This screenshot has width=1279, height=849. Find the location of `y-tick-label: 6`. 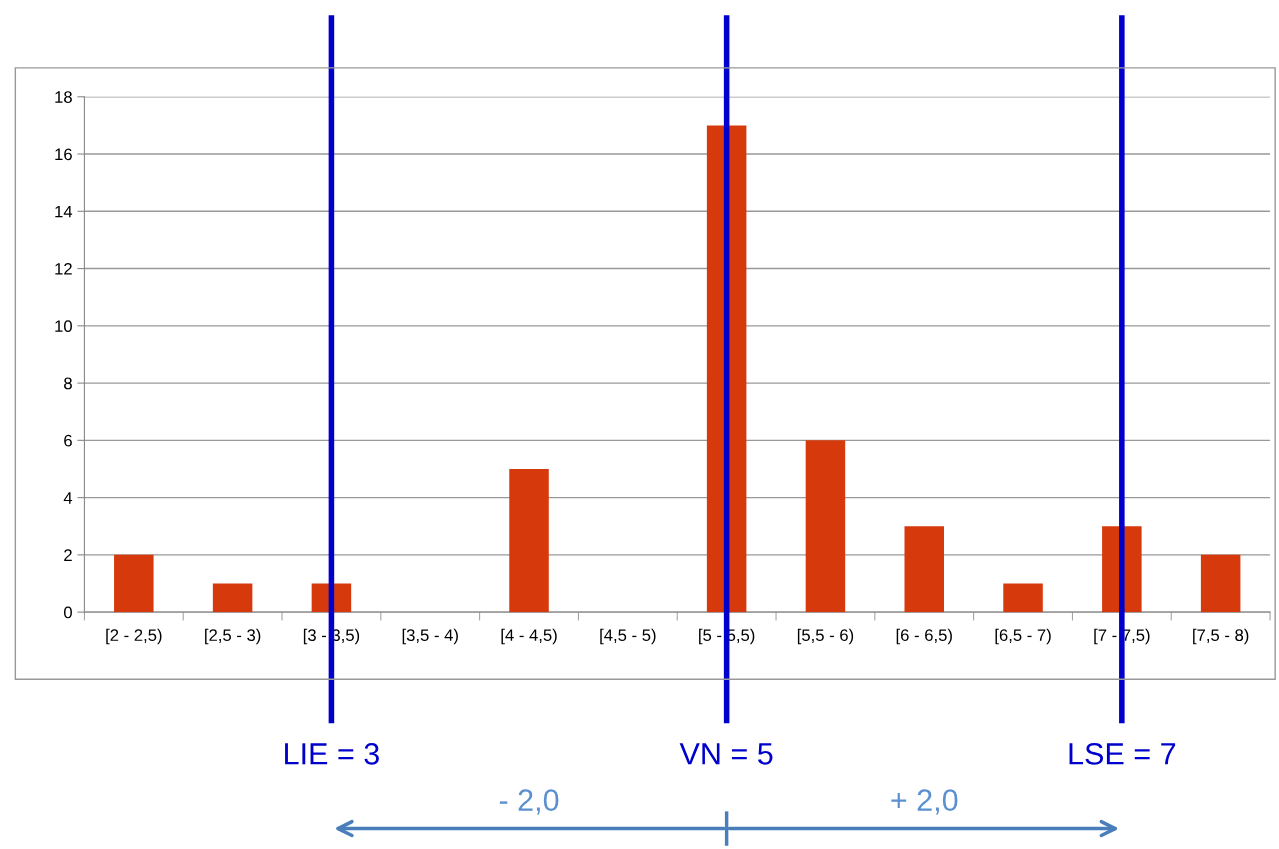

y-tick-label: 6 is located at coordinates (68, 440).